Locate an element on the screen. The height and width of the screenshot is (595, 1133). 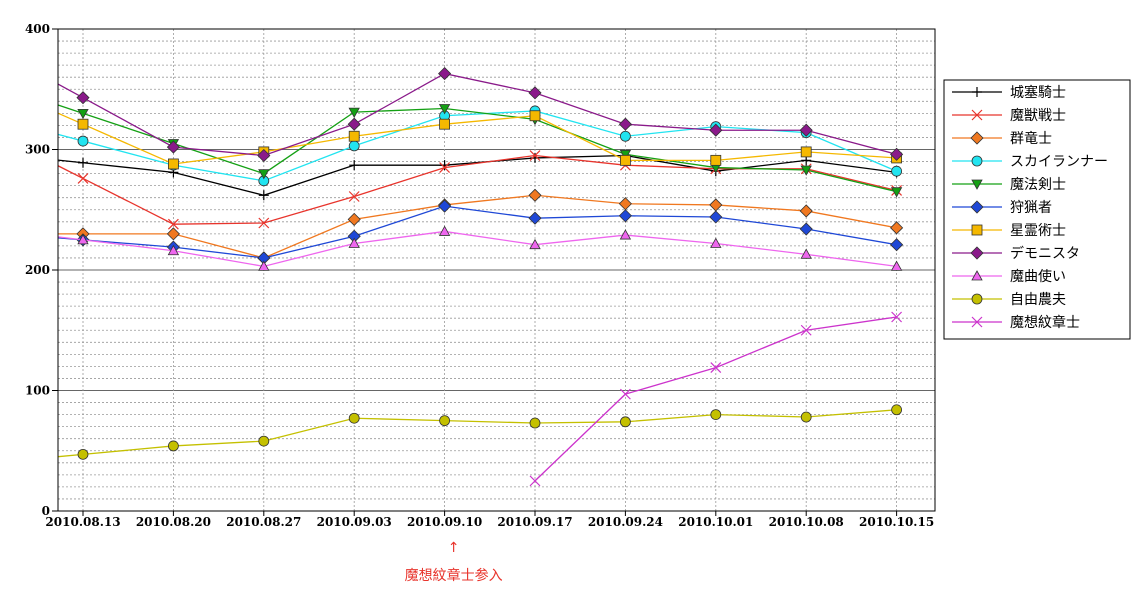
legend-label: 城塞騎士 is located at coordinates (1038, 92).